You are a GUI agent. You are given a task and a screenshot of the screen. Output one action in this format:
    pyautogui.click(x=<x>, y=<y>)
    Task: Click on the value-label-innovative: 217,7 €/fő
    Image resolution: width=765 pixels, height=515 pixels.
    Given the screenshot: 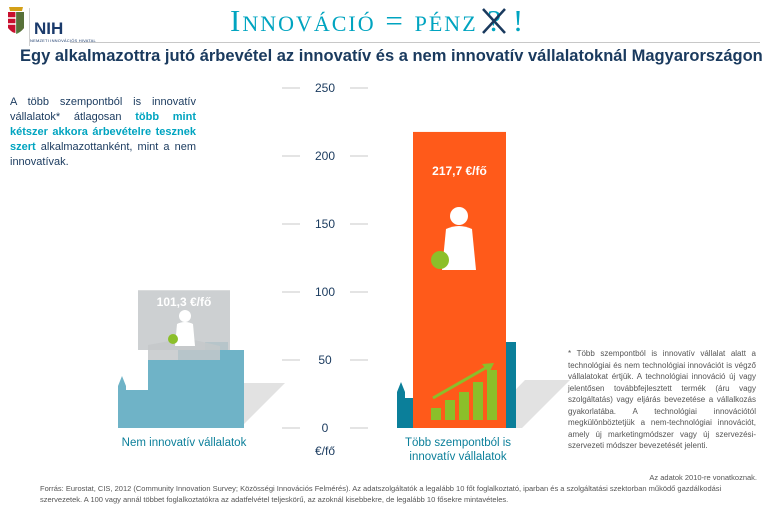 What is the action you would take?
    pyautogui.click(x=459, y=171)
    